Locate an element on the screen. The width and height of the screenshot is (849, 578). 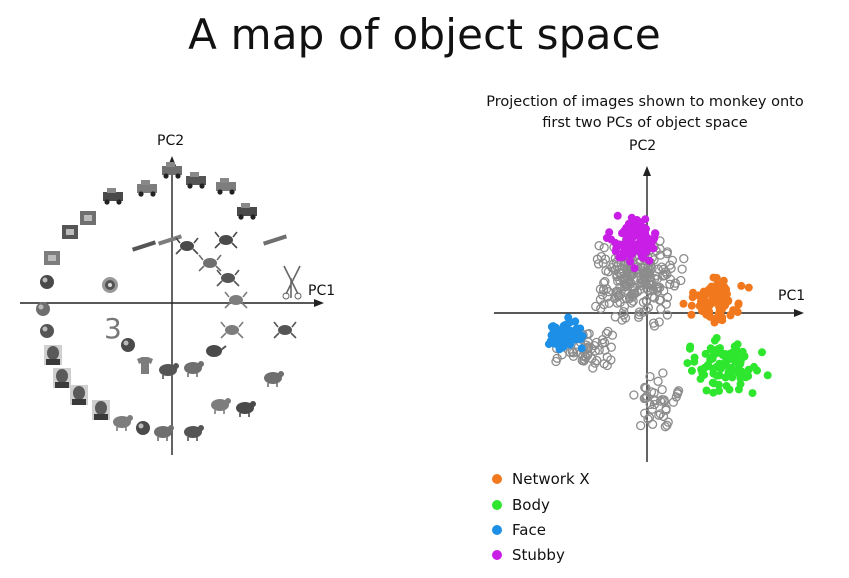
dart-board-icon is located at coordinates (110, 285).